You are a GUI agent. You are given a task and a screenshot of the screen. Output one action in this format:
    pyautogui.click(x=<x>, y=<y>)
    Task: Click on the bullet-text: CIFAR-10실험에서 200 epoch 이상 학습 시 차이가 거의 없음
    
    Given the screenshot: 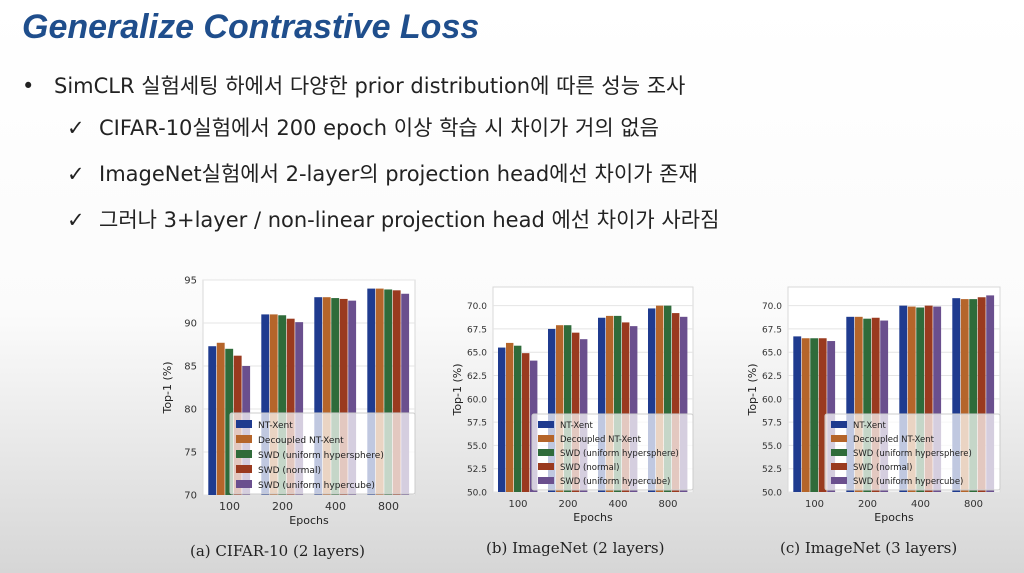 What is the action you would take?
    pyautogui.click(x=379, y=128)
    